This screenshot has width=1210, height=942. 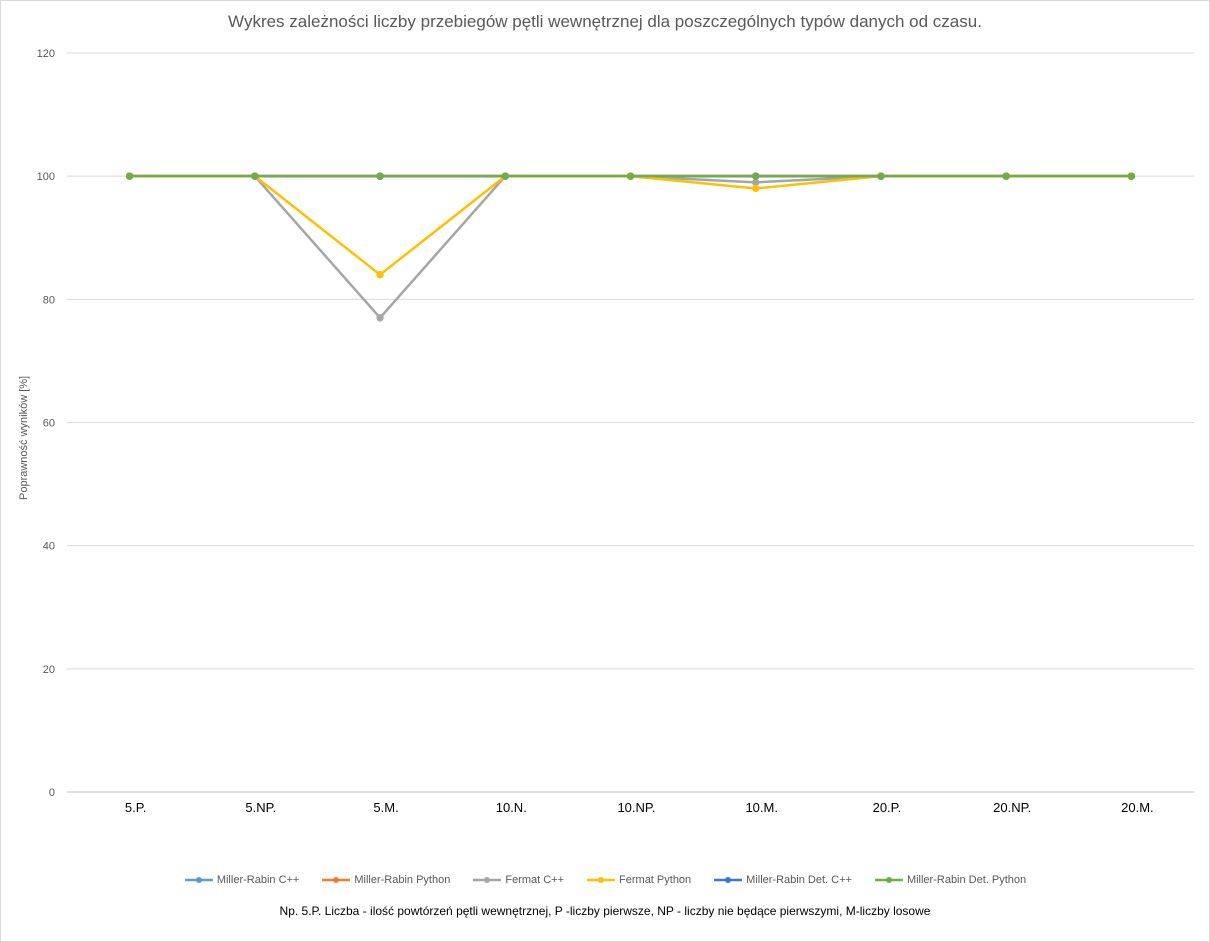 I want to click on legend-item: Miller-Rabin C++, so click(x=242, y=880).